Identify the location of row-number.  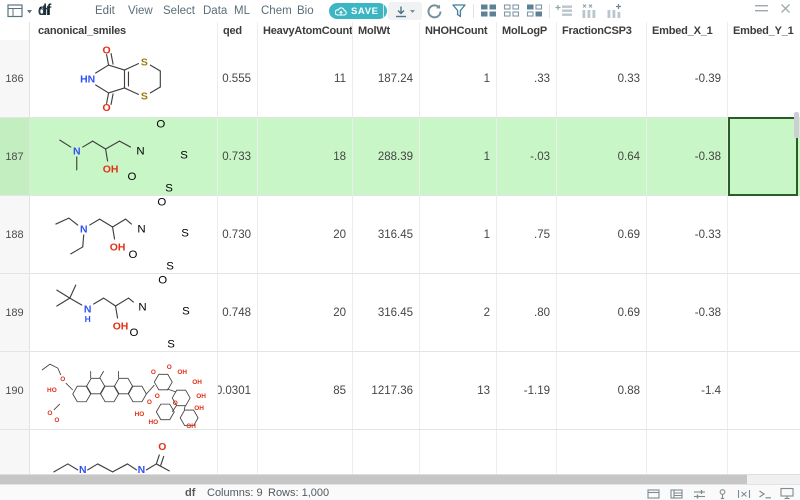
(15, 452).